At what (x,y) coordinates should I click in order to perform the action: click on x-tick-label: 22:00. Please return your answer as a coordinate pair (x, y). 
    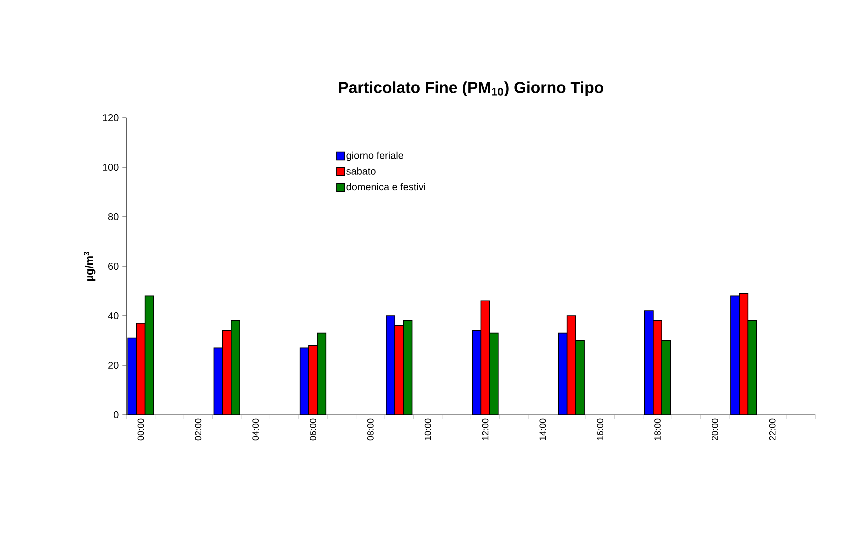
    Looking at the image, I should click on (772, 429).